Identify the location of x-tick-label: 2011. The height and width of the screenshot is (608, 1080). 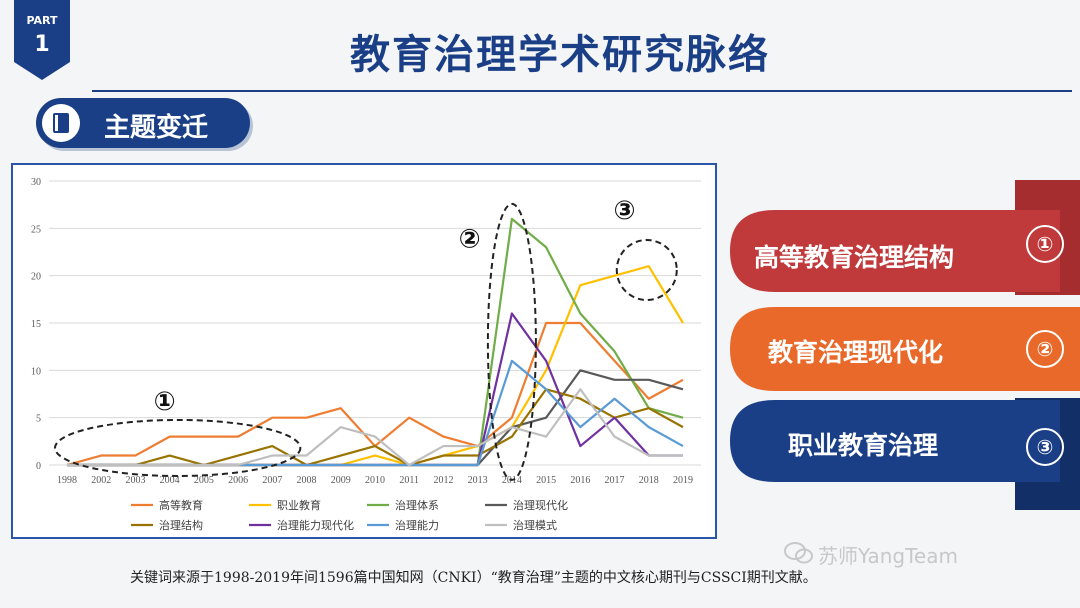
(409, 480).